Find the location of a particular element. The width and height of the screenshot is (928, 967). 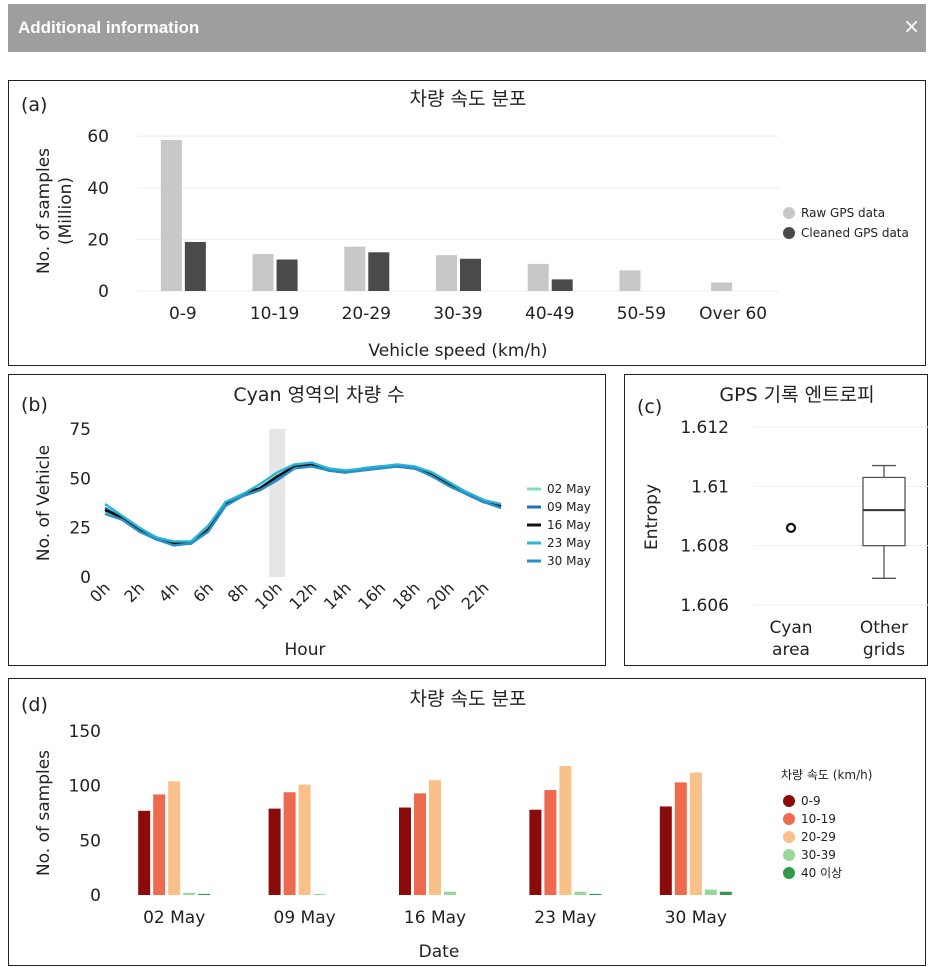

x-tick-label: 16 May is located at coordinates (435, 918).